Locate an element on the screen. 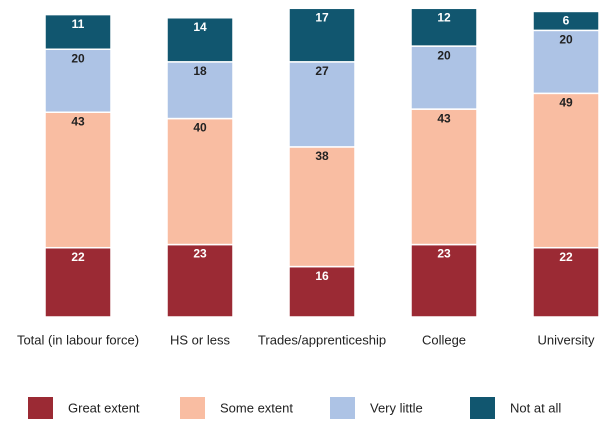 The height and width of the screenshot is (422, 599). value-label: 11 is located at coordinates (78, 24).